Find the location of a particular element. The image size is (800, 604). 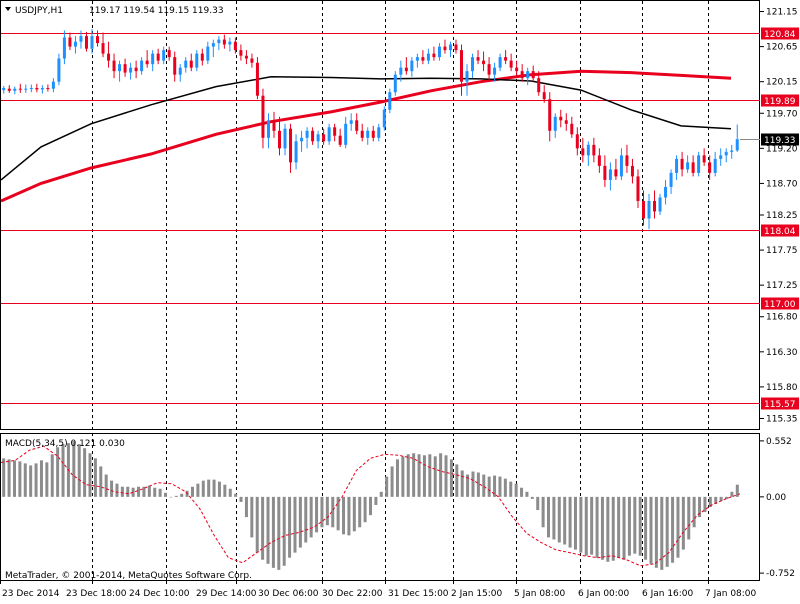

current-price-label: 119.33 is located at coordinates (780, 141).